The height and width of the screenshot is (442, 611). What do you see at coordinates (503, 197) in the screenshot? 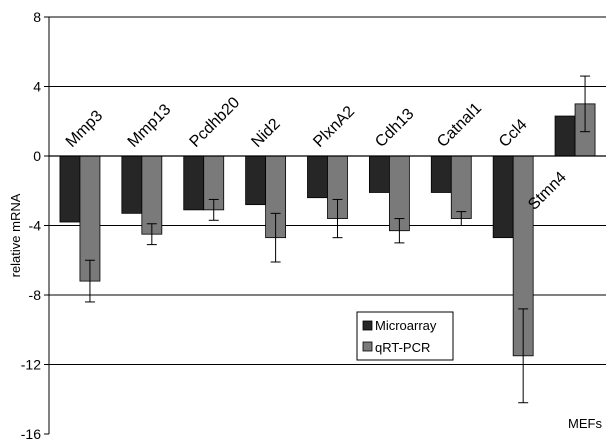
I see `bar-microarray-ccl4` at bounding box center [503, 197].